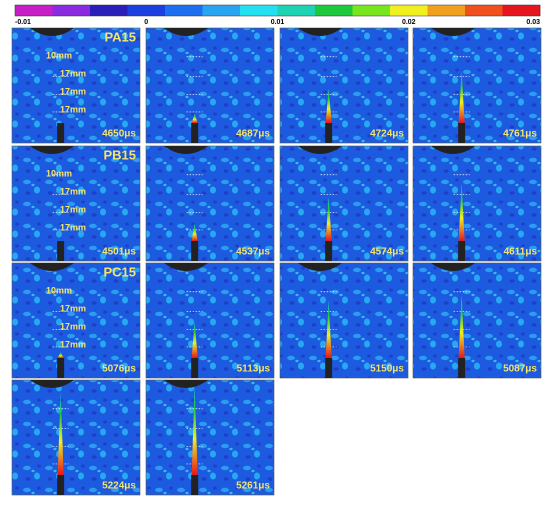 This screenshot has width=550, height=509. Describe the element at coordinates (120, 36) in the screenshot. I see `specimen-label: PA15` at that location.